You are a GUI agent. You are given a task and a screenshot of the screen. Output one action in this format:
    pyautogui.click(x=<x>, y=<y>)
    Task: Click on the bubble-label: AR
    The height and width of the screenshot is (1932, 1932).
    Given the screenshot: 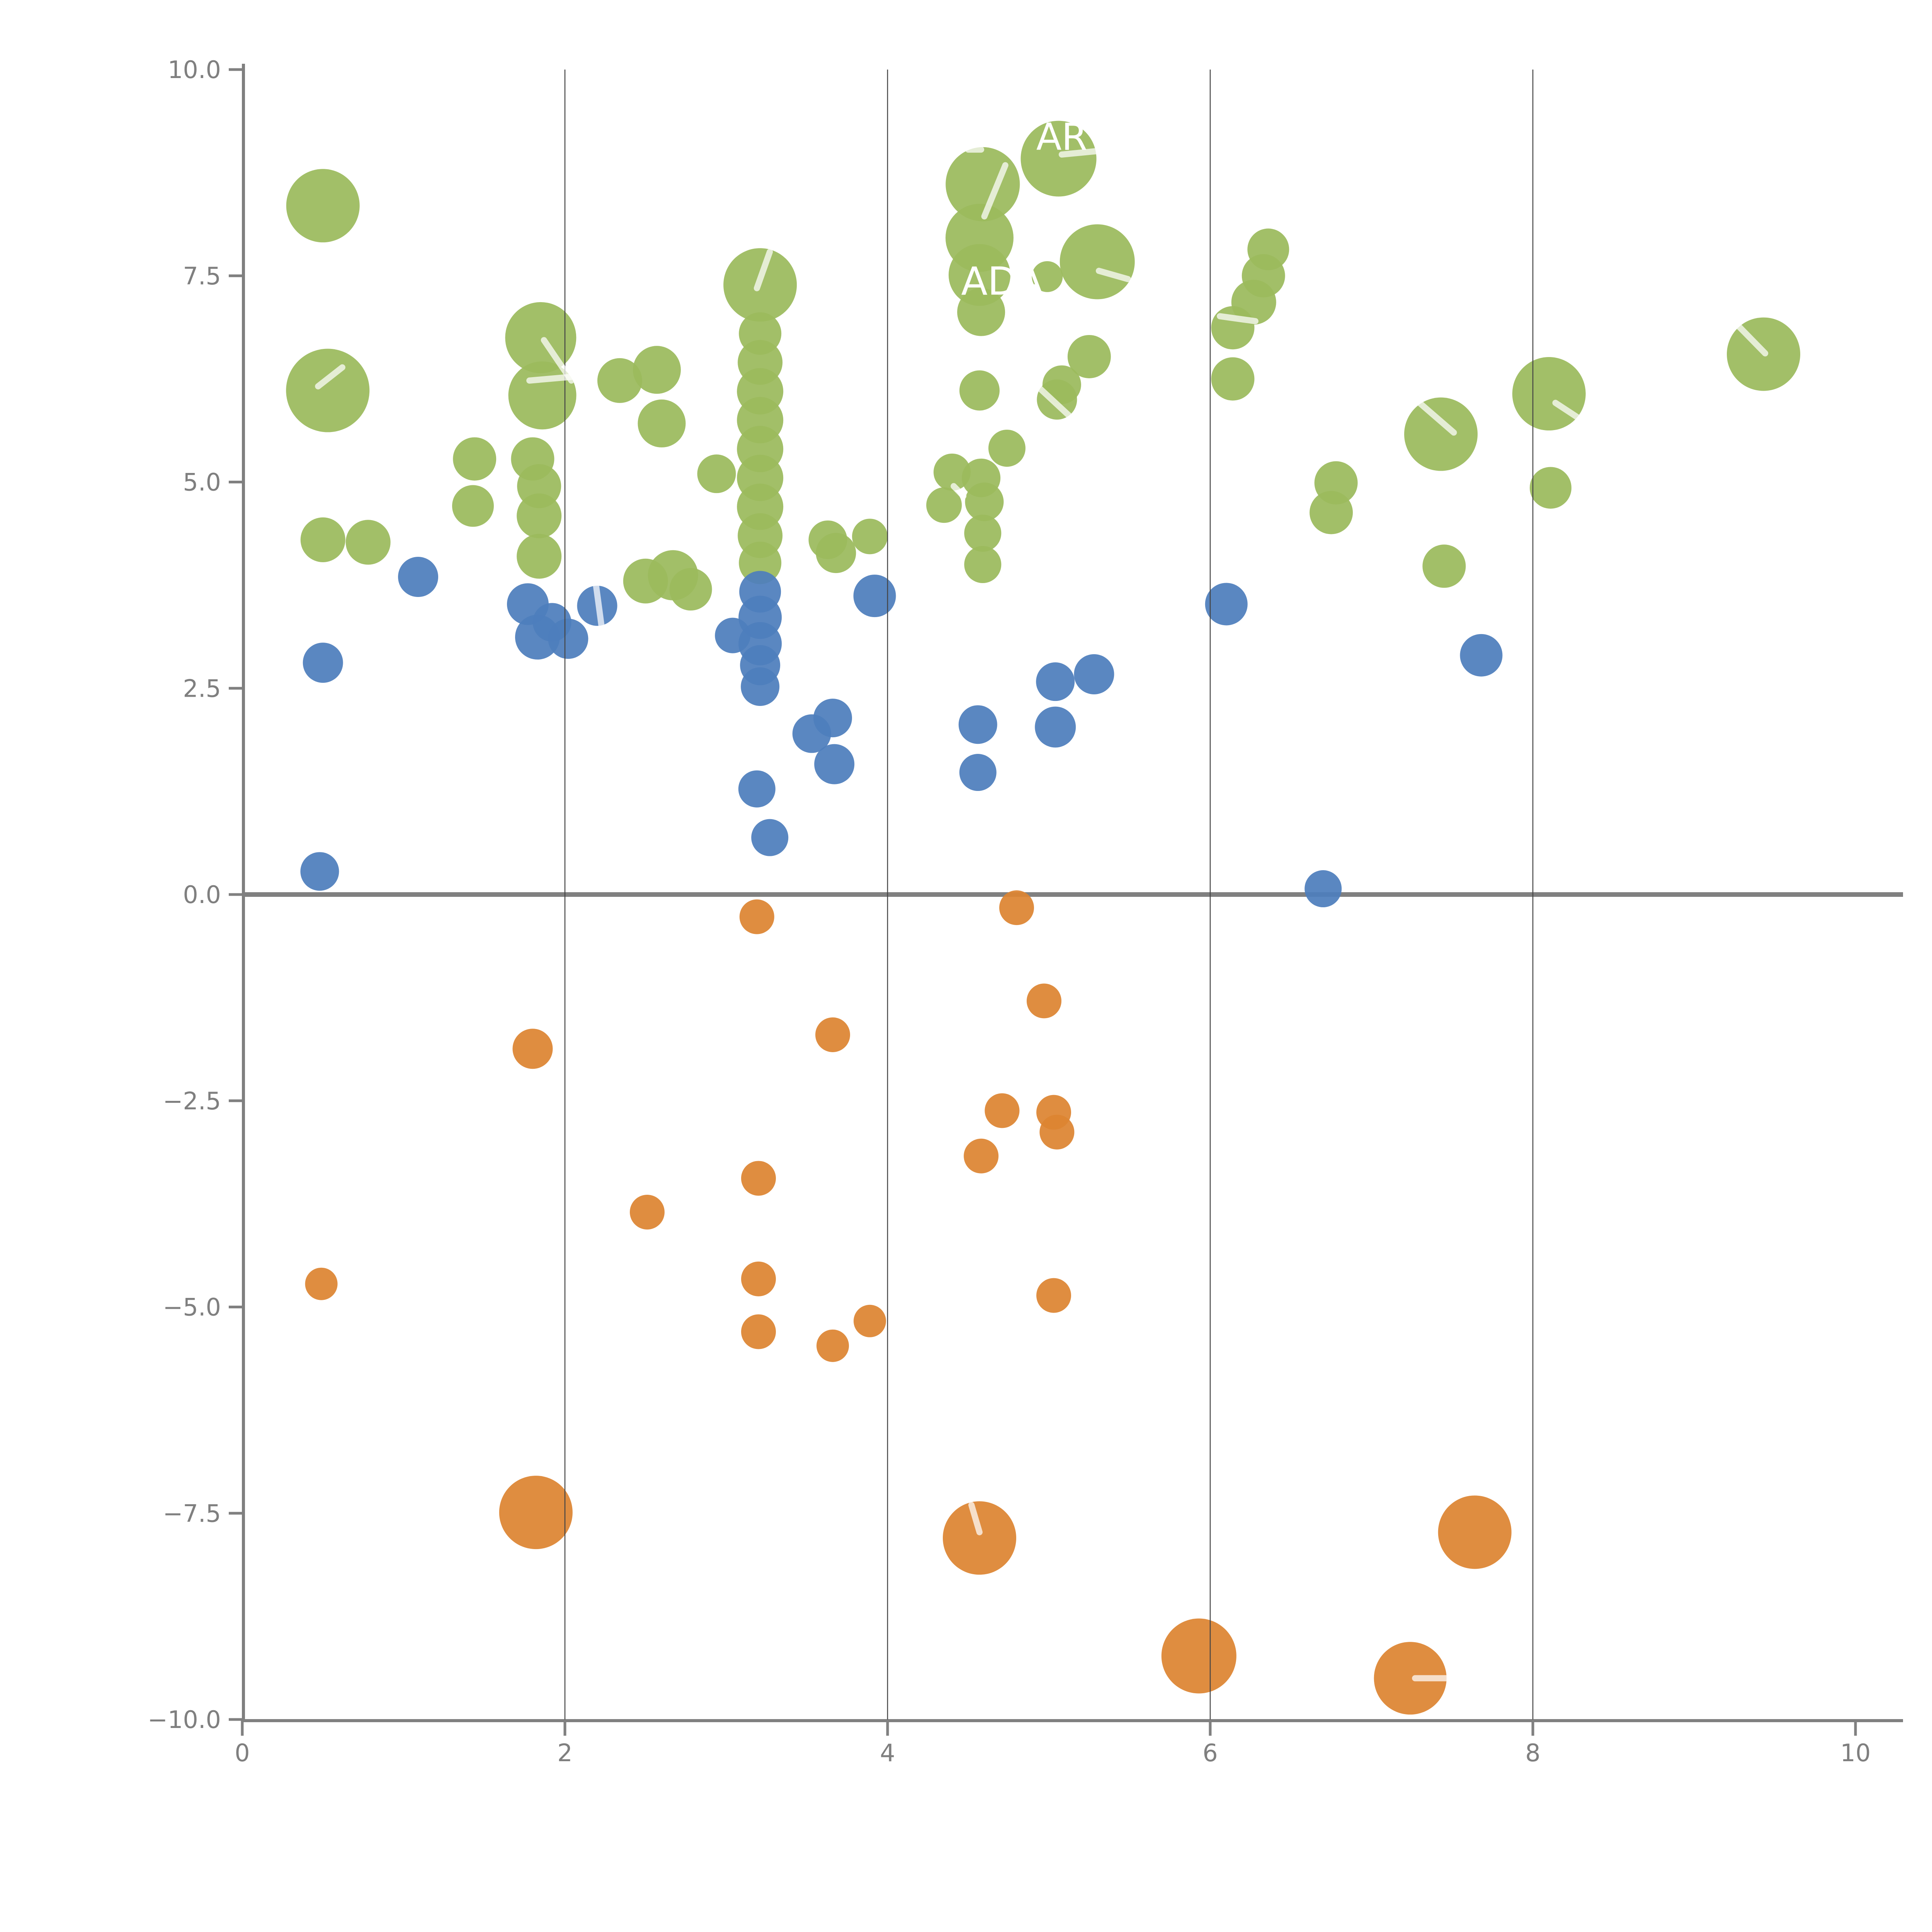 What is the action you would take?
    pyautogui.click(x=1062, y=136)
    